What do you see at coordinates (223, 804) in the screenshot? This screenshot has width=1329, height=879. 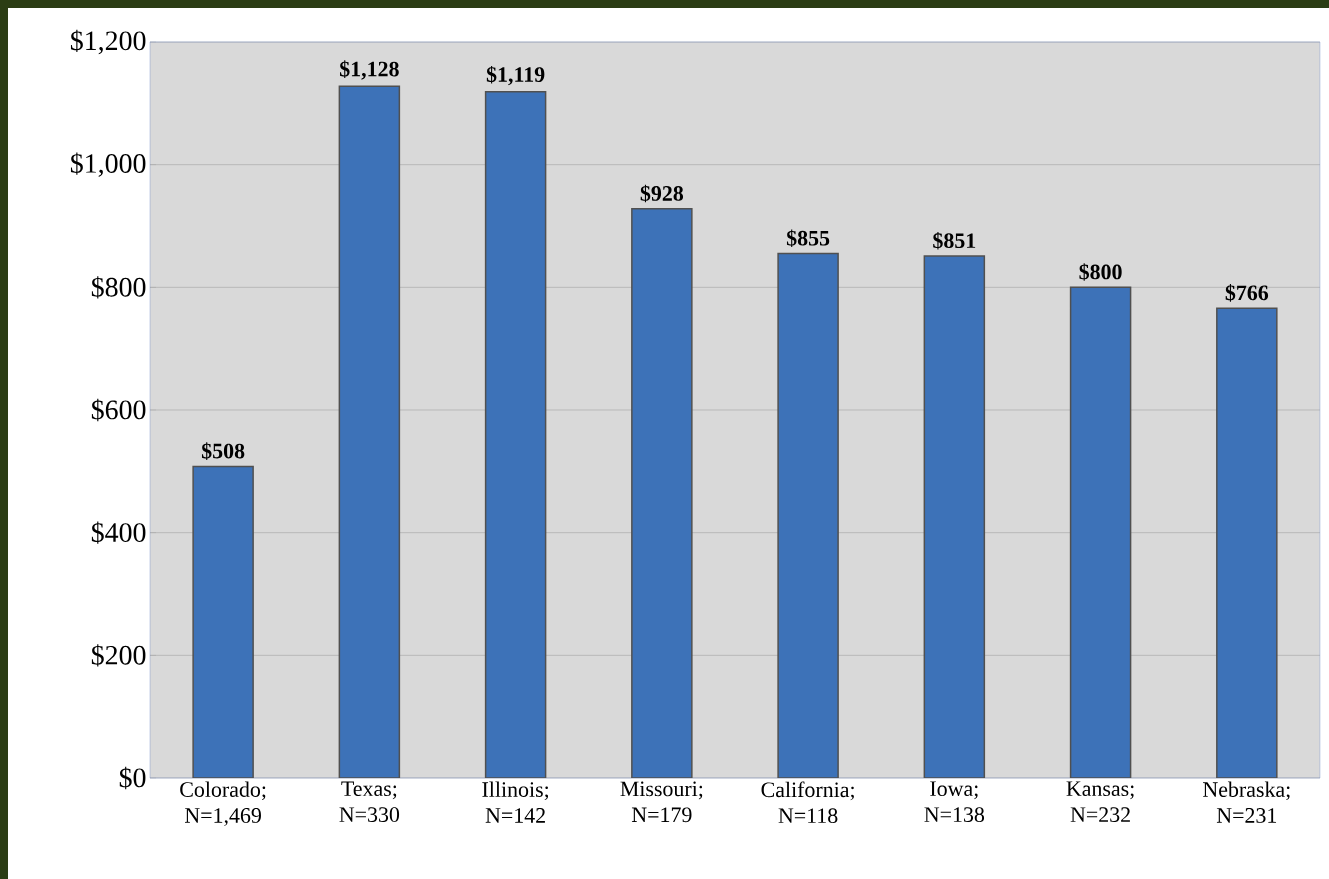 I see `x-tick-label: Colorado; N=1,469` at bounding box center [223, 804].